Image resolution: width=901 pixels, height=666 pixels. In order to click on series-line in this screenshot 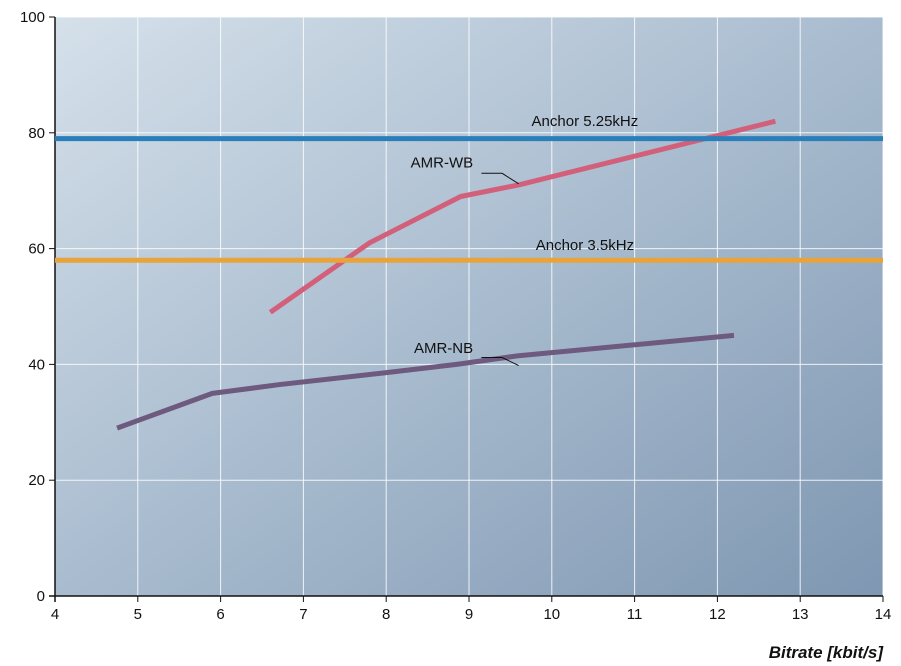, I will do `click(425, 381)`.